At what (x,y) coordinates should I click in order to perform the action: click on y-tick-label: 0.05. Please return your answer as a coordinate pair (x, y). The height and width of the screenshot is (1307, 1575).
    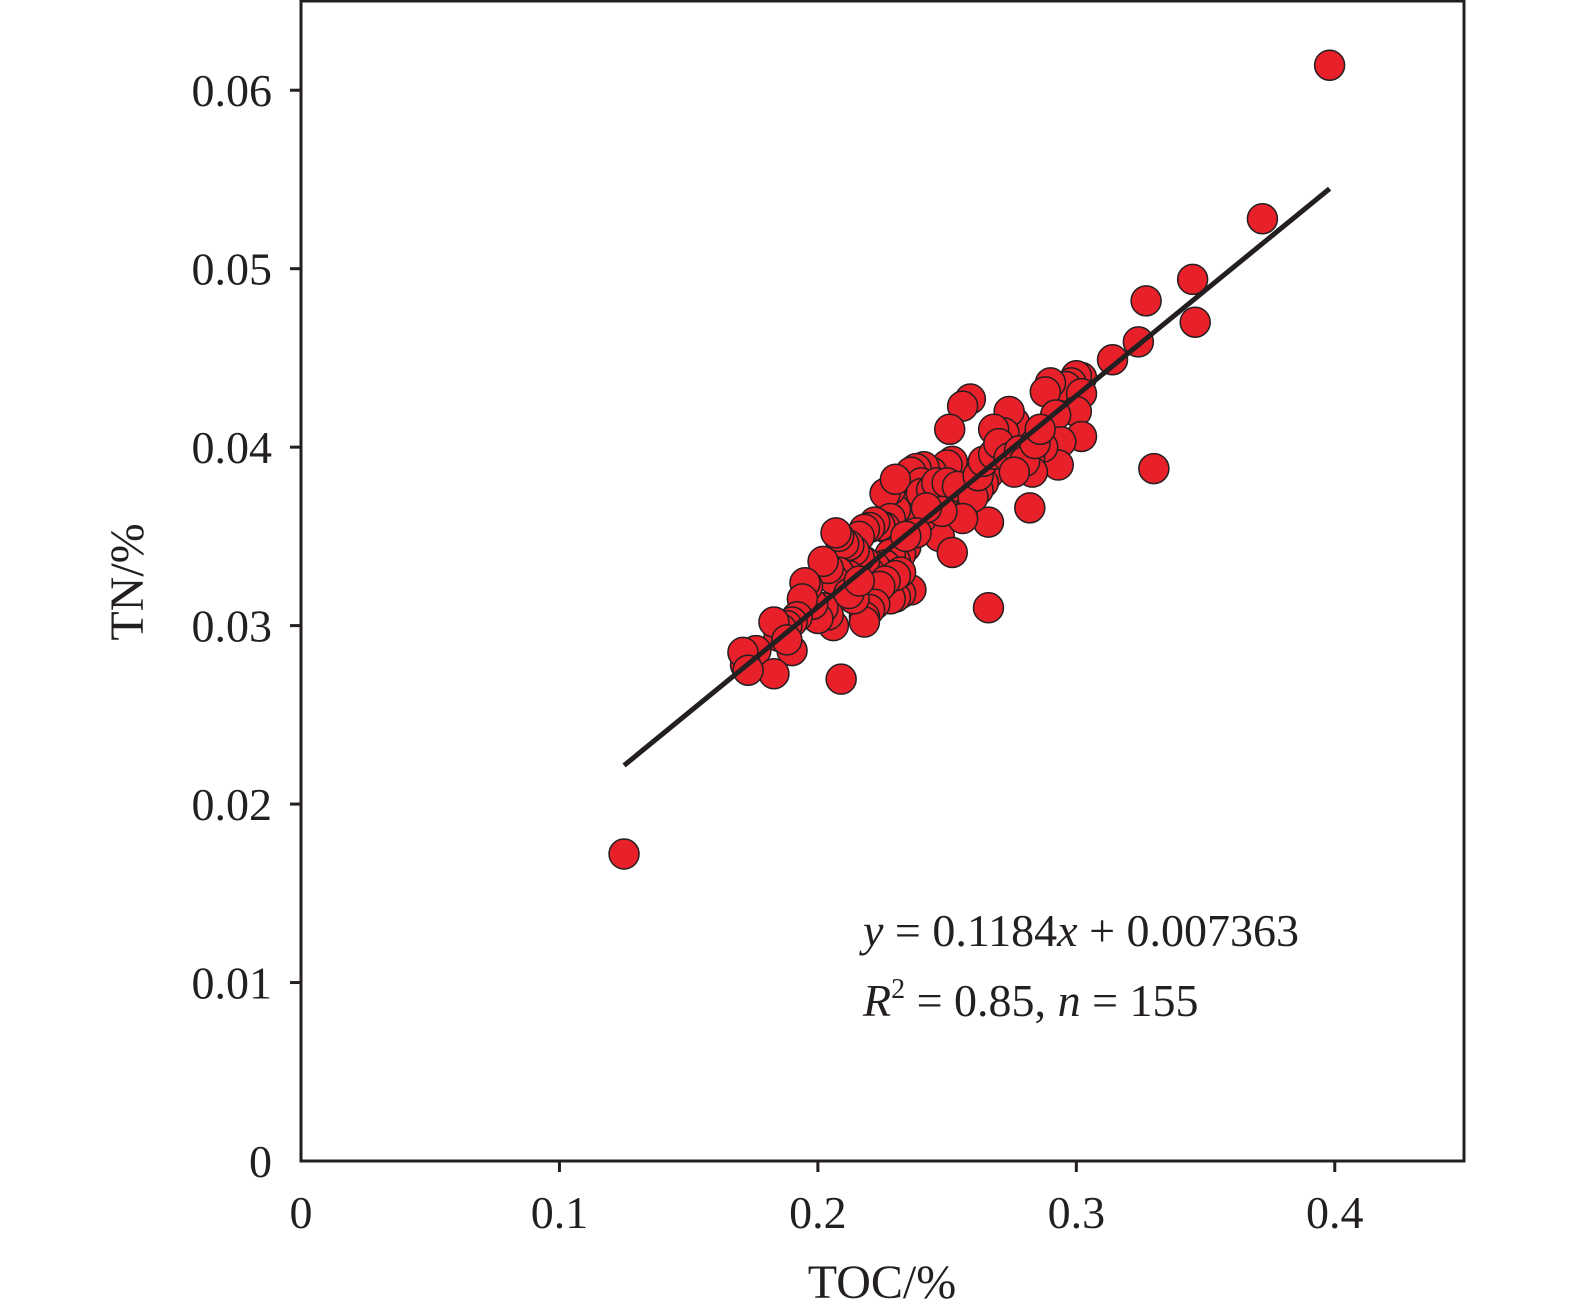
    Looking at the image, I should click on (232, 269).